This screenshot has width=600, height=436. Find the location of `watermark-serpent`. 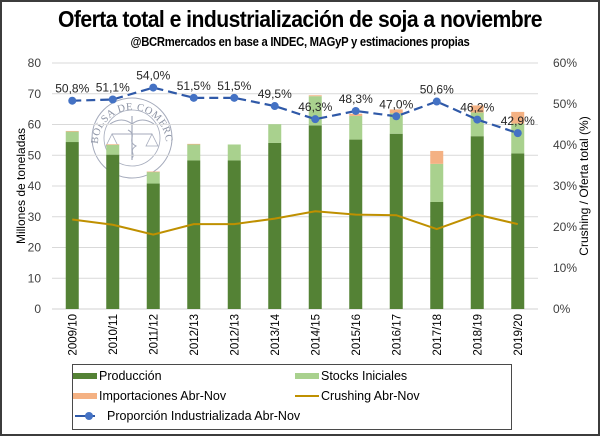

watermark-serpent is located at coordinates (132, 144).